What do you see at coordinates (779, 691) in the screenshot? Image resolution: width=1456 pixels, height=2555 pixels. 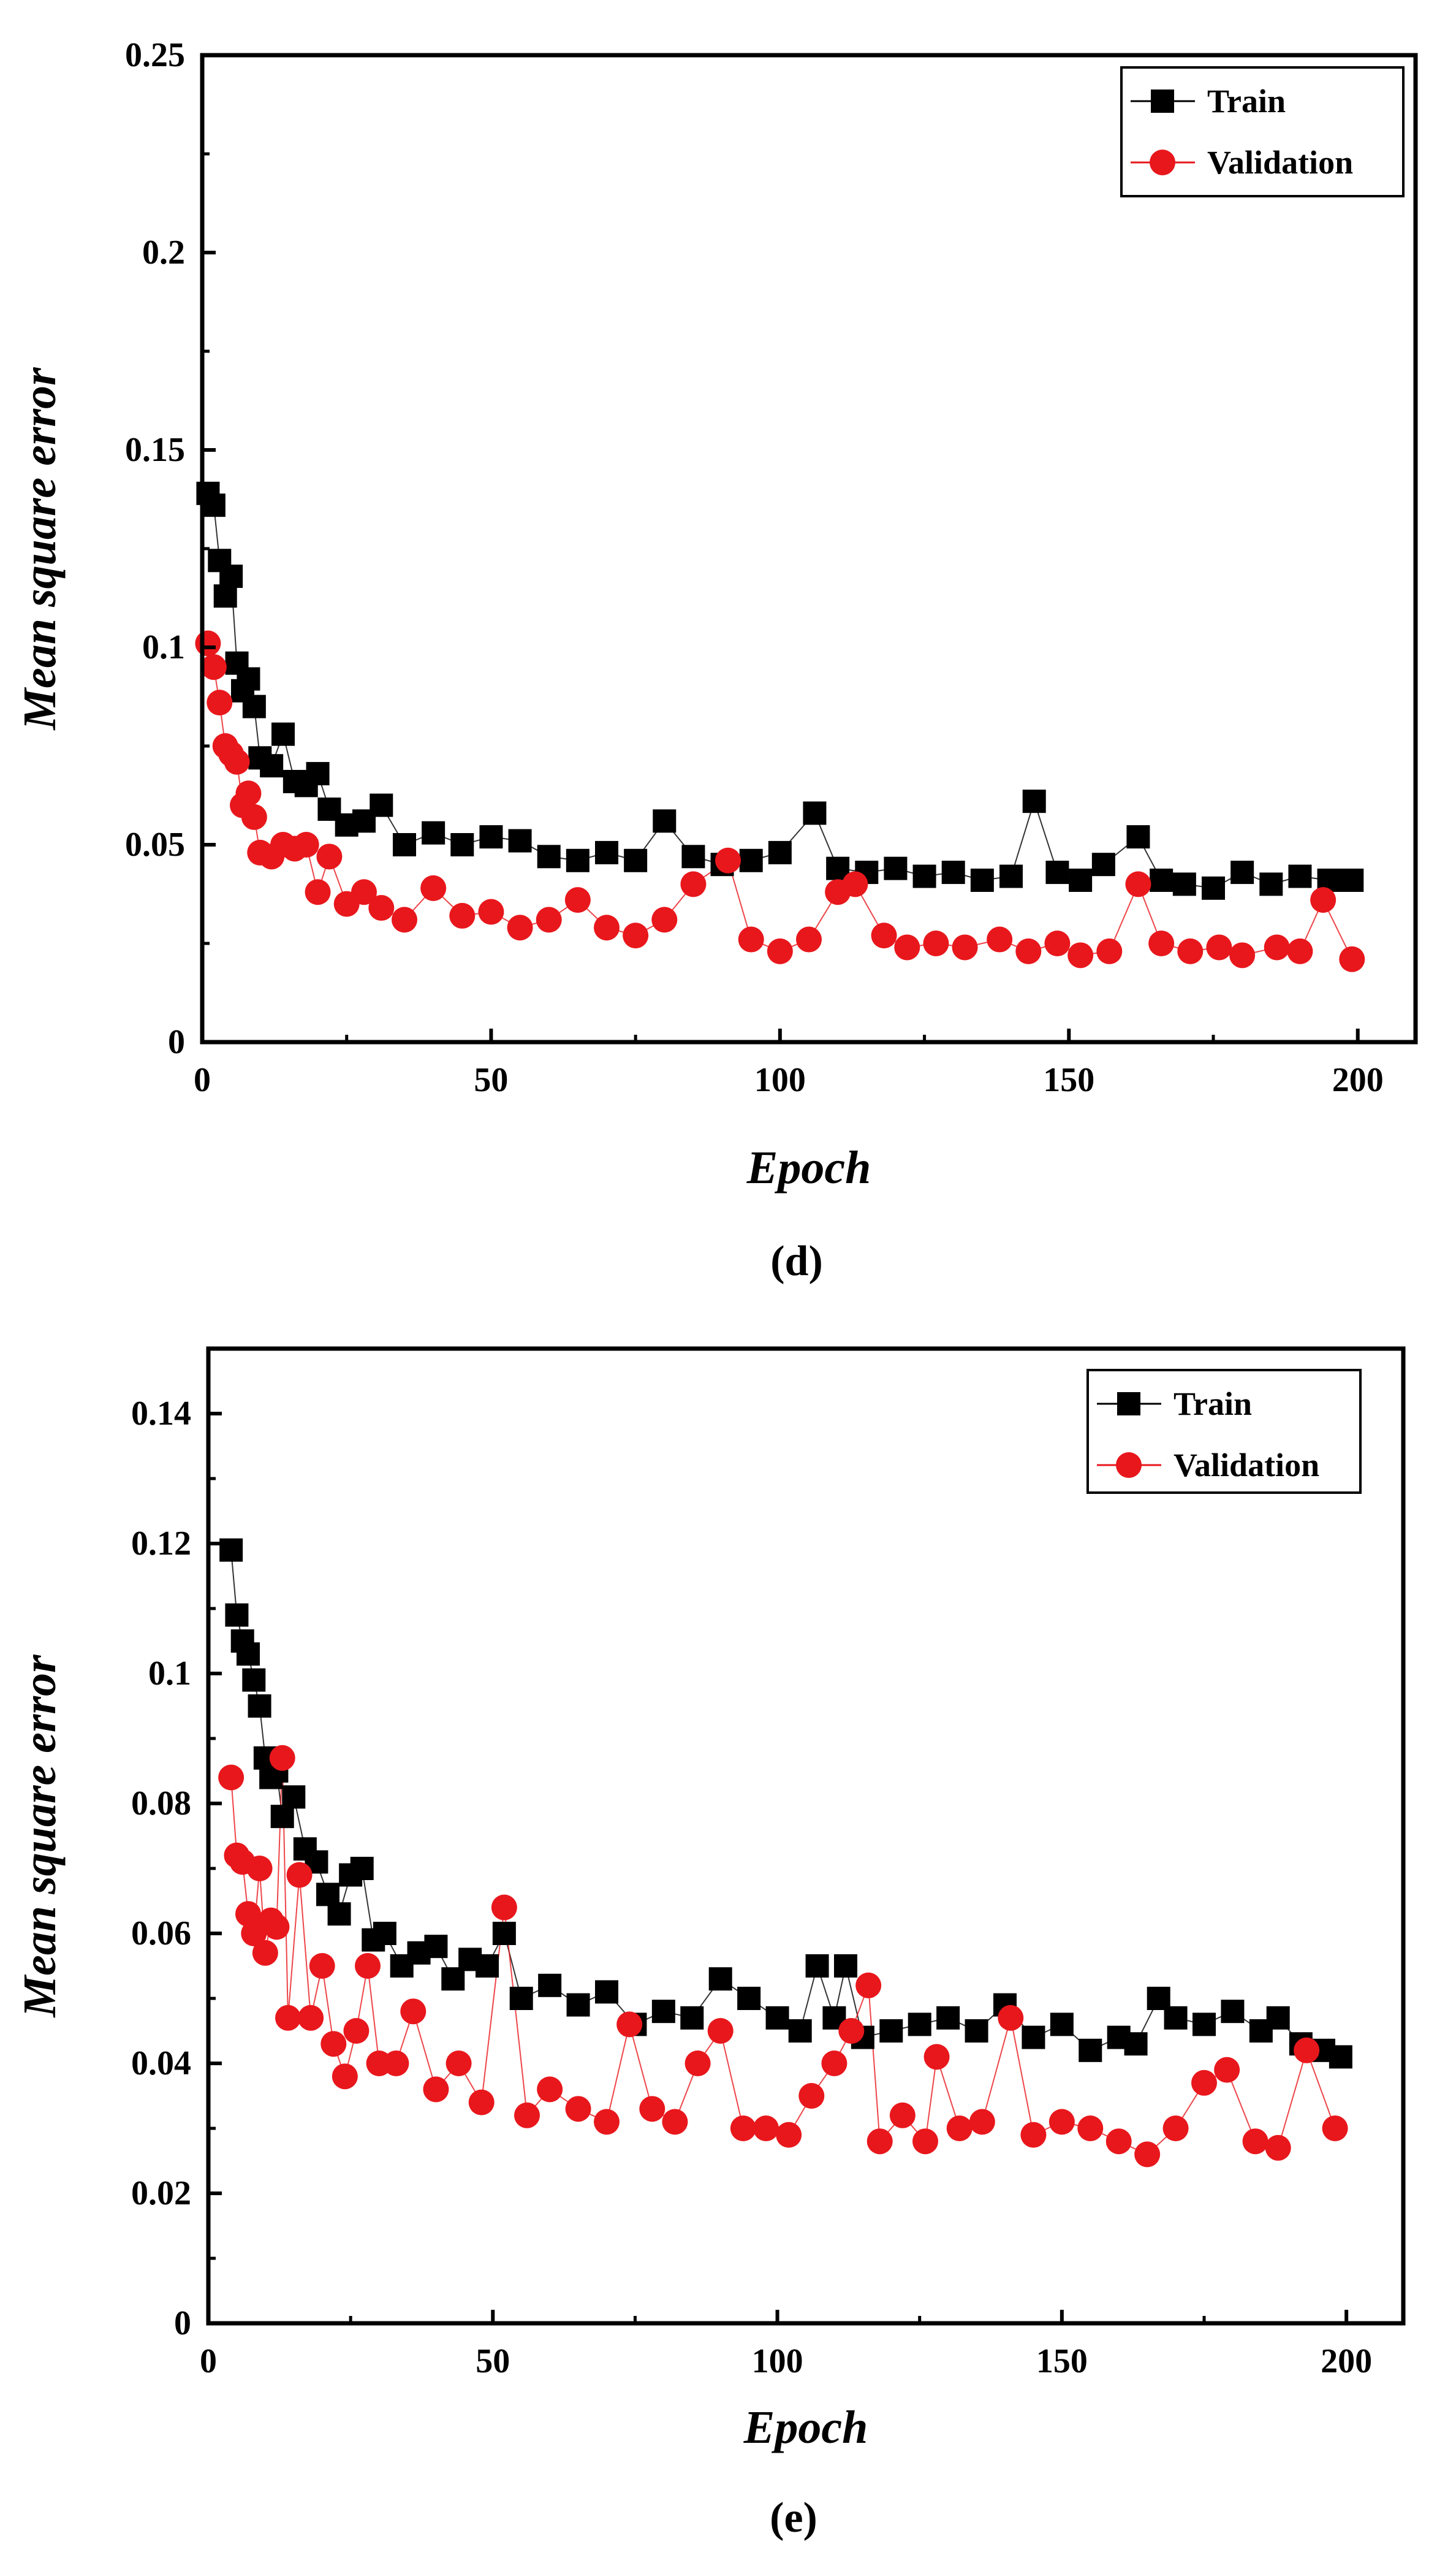 I see `series-line-train` at bounding box center [779, 691].